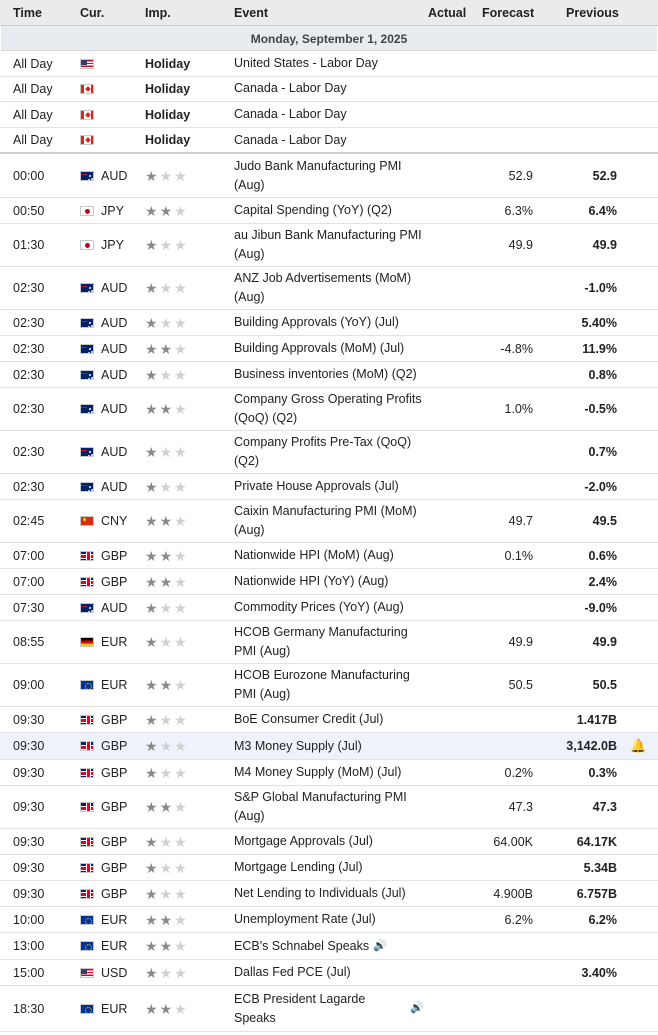  Describe the element at coordinates (311, 581) in the screenshot. I see `event-name: Nationwide HPI (YoY) (Aug)` at that location.